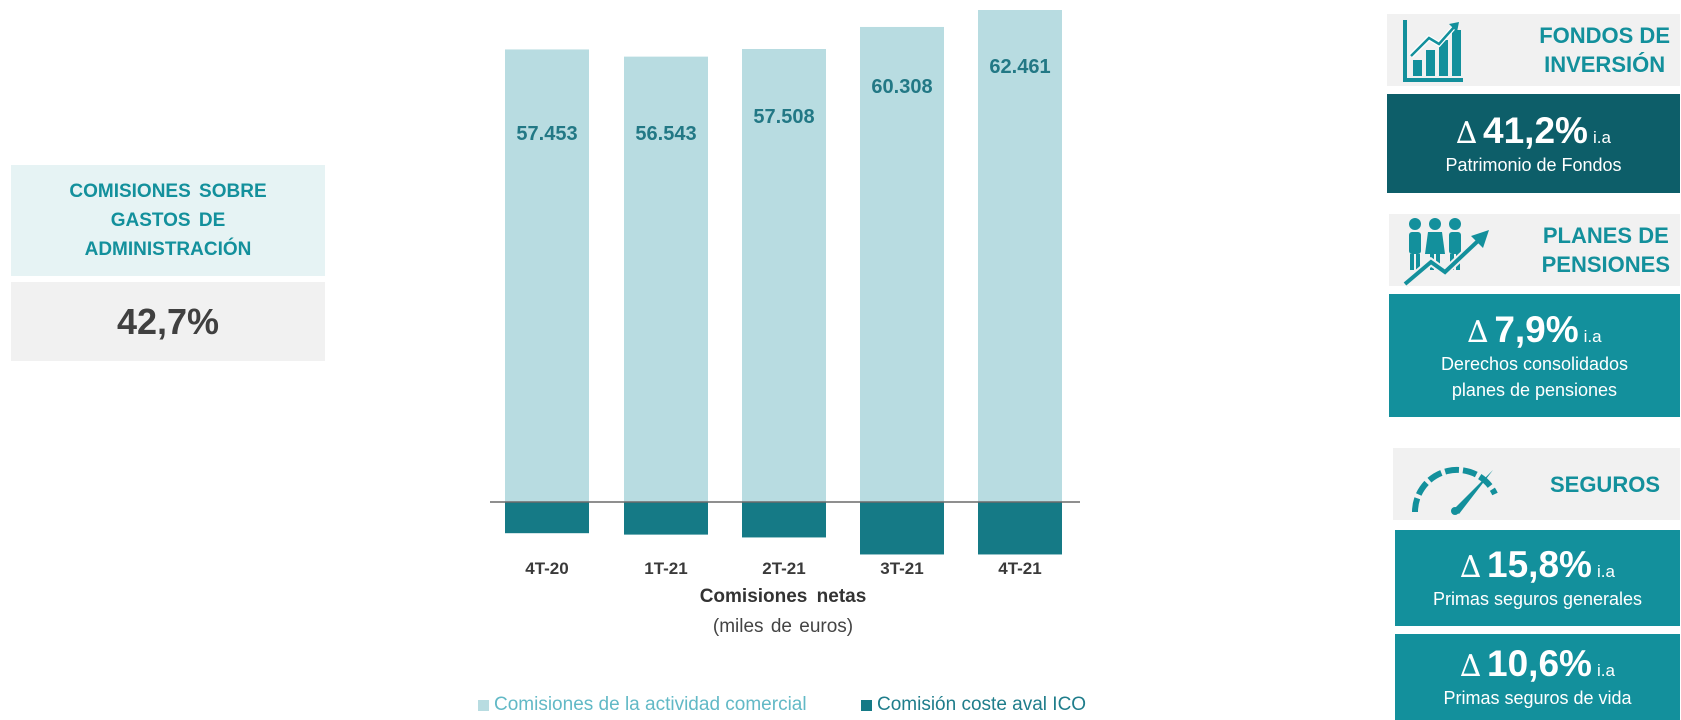  I want to click on funds-header: FONDOS DE INVERSIÓN, so click(1533, 50).